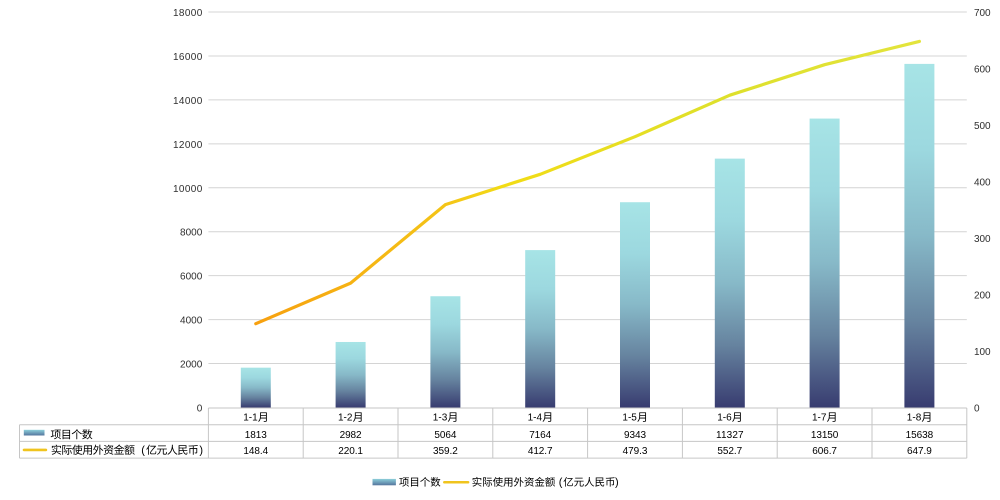 Image resolution: width=1000 pixels, height=500 pixels. What do you see at coordinates (445, 435) in the screenshot?
I see `svg-text: 5064` at bounding box center [445, 435].